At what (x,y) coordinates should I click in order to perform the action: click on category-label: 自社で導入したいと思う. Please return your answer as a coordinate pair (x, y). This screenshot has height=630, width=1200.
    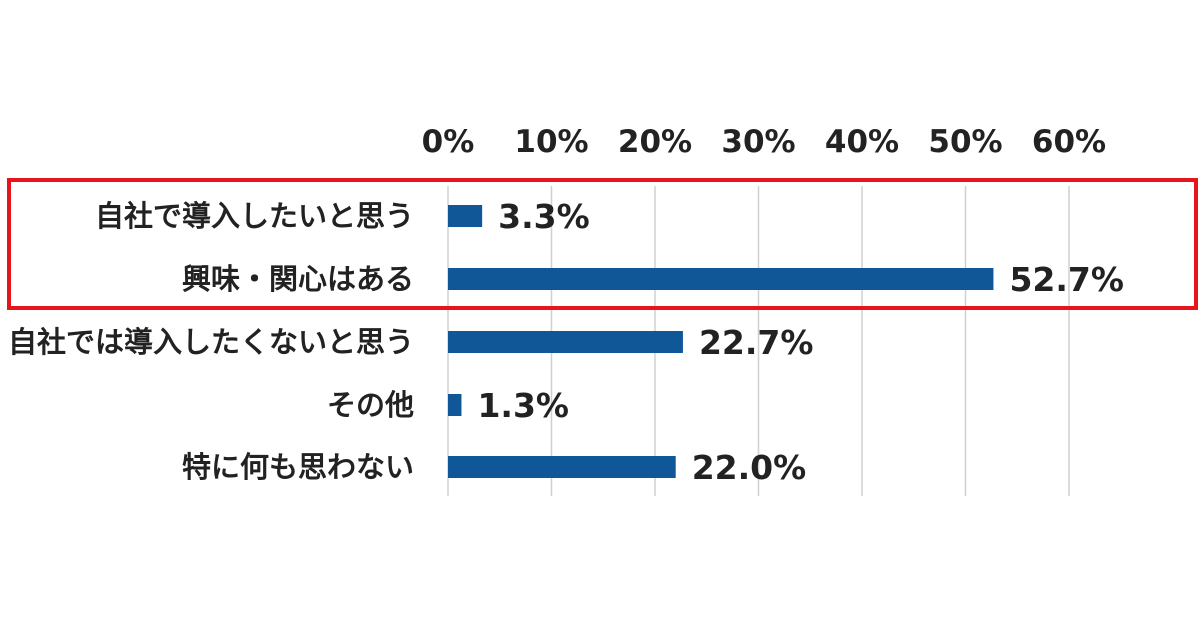
    Looking at the image, I should click on (254, 216).